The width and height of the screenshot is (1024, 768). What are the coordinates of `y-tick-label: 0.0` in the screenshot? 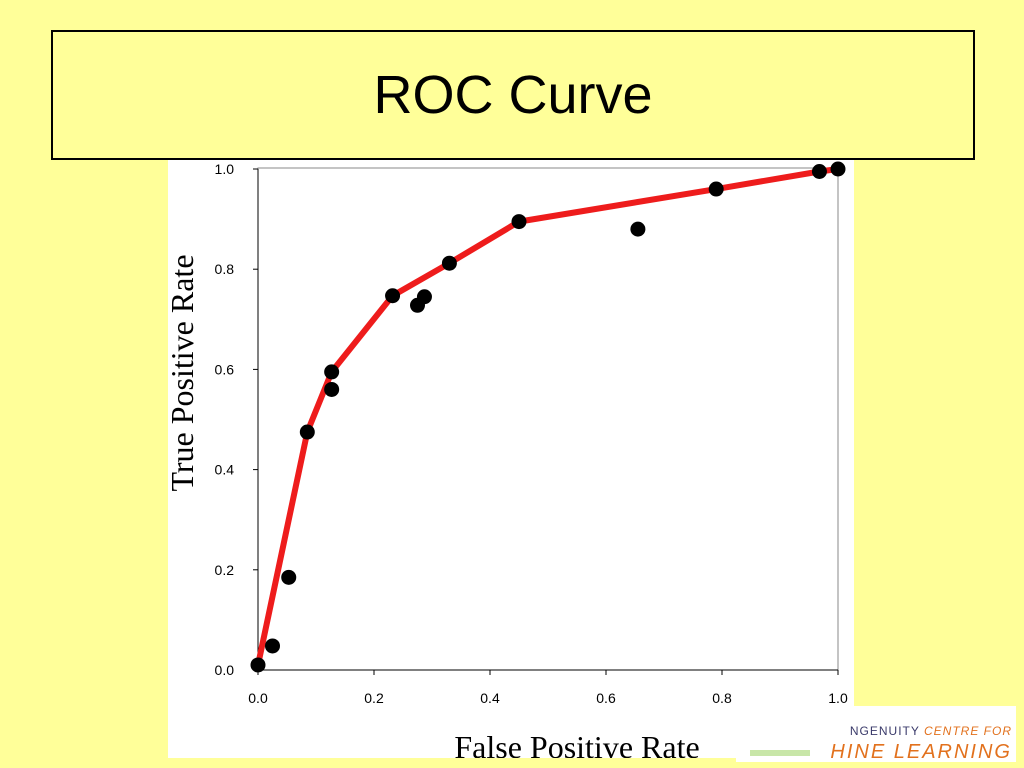 It's located at (225, 670).